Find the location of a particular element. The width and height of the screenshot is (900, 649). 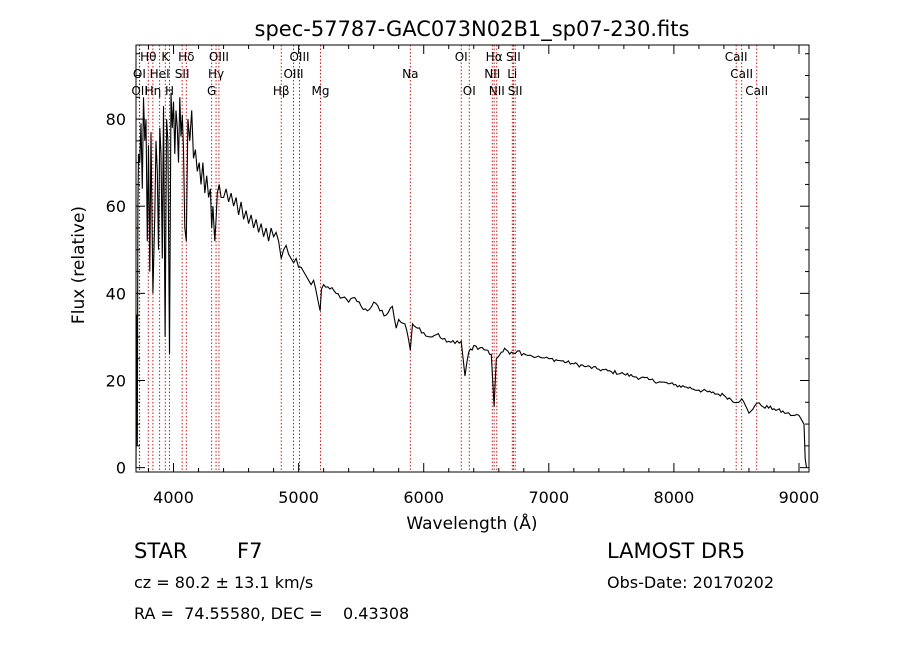

y-tick-label: 40 is located at coordinates (116, 293).